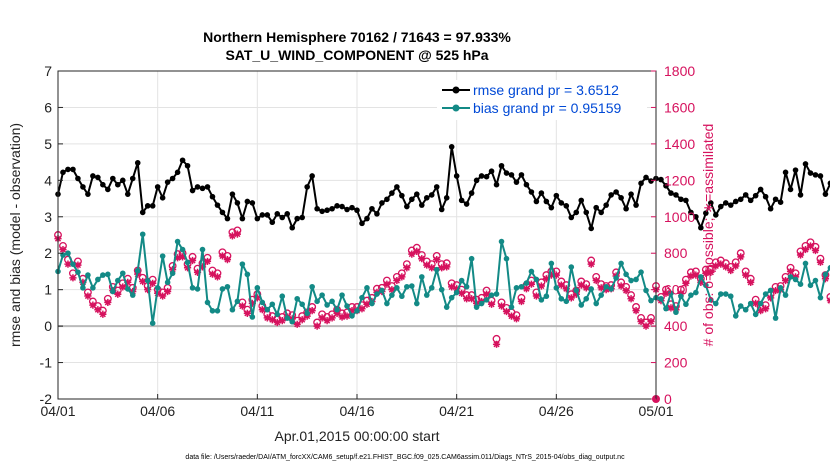  What do you see at coordinates (679, 107) in the screenshot?
I see `y-right-tick-label: 1600` at bounding box center [679, 107].